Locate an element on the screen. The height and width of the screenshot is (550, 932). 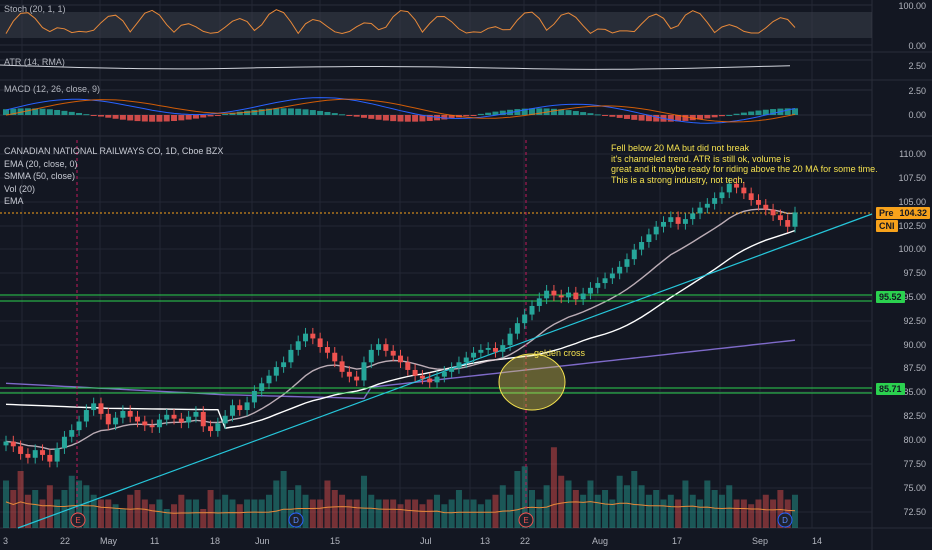
time-tick: Jul is located at coordinates (426, 541).